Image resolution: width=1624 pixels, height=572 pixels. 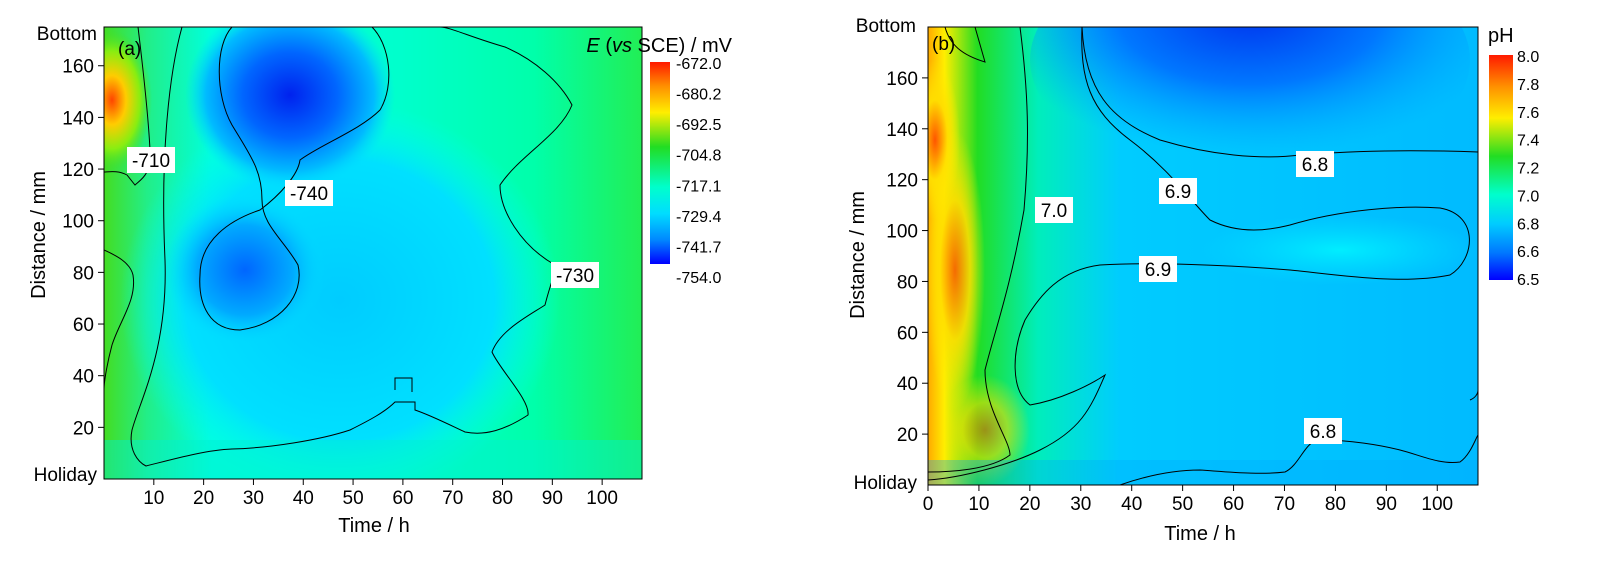 What do you see at coordinates (858, 255) in the screenshot?
I see `y-axis-title-b: Distance / mm` at bounding box center [858, 255].